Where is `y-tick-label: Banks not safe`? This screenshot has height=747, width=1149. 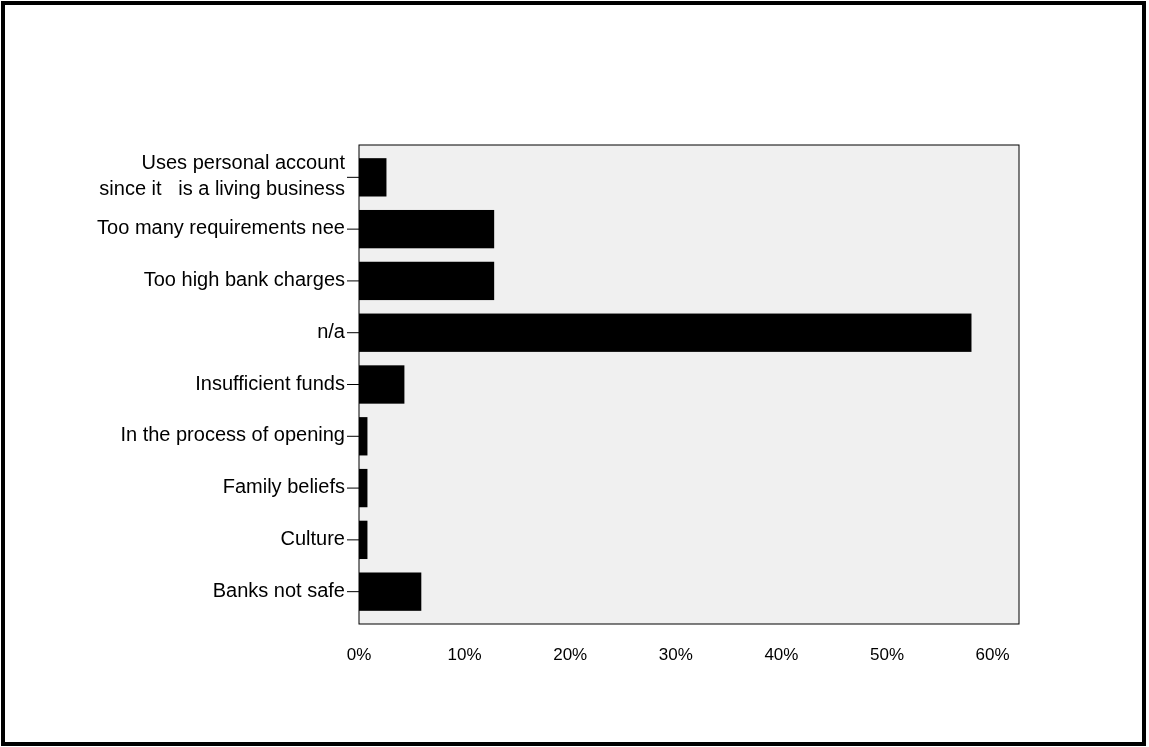
y-tick-label: Banks not safe is located at coordinates (278, 589).